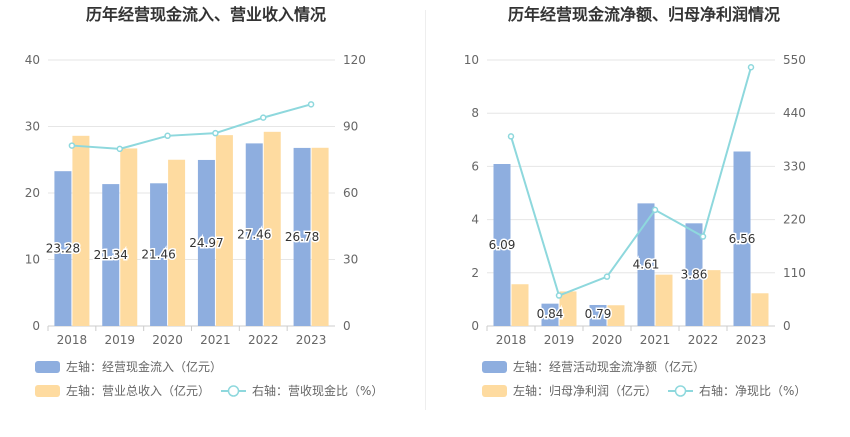  I want to click on data-label: 0.79, so click(598, 314).